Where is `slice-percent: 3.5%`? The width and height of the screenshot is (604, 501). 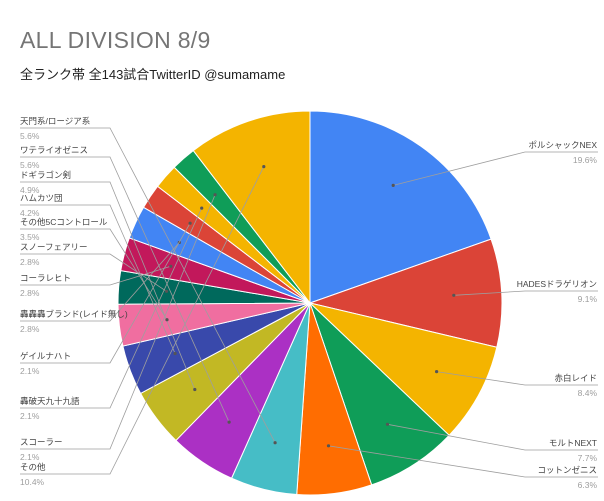 slice-percent: 3.5% is located at coordinates (30, 237).